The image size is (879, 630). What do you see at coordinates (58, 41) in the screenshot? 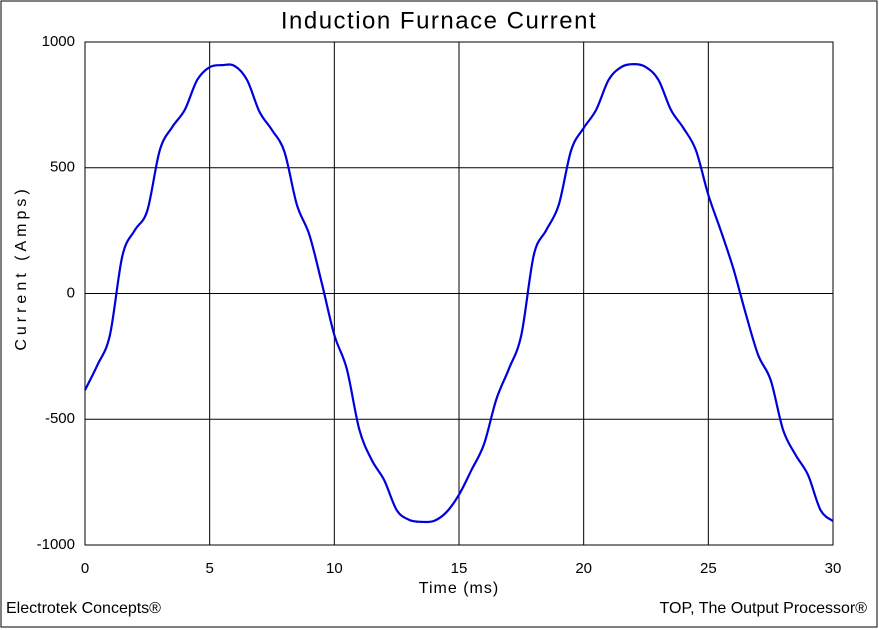
I see `y-tick-label: 1000` at bounding box center [58, 41].